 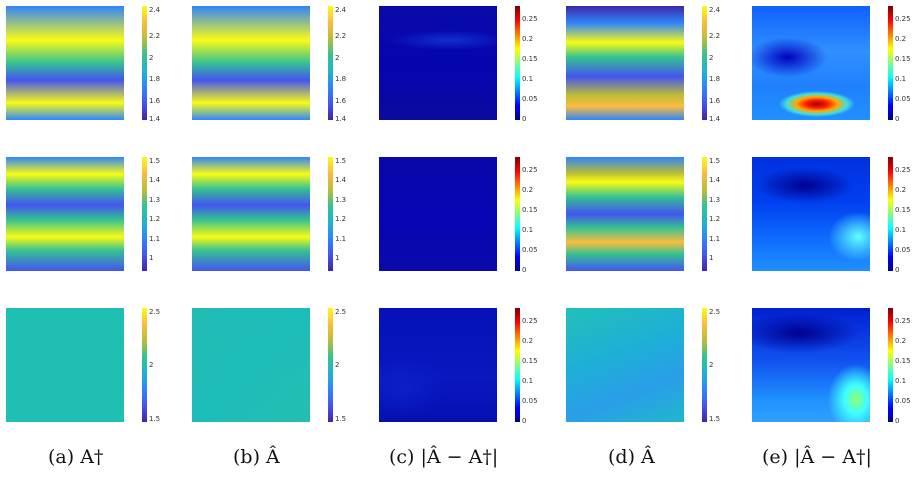 I want to click on panel-row1-e: 0.25 0.2 0.15 0.1 0.05 0, so click(x=831, y=64).